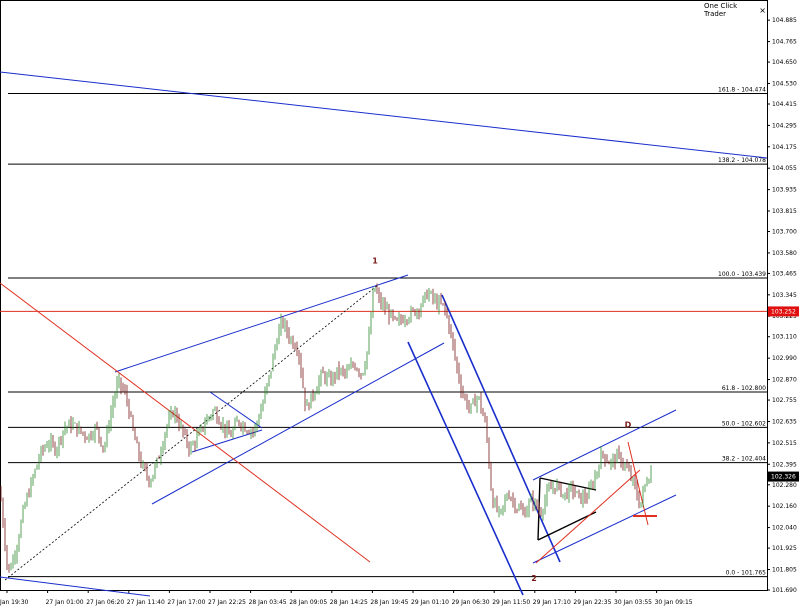 This screenshot has width=800, height=610. What do you see at coordinates (784, 211) in the screenshot?
I see `price-tick-label: 103.815` at bounding box center [784, 211].